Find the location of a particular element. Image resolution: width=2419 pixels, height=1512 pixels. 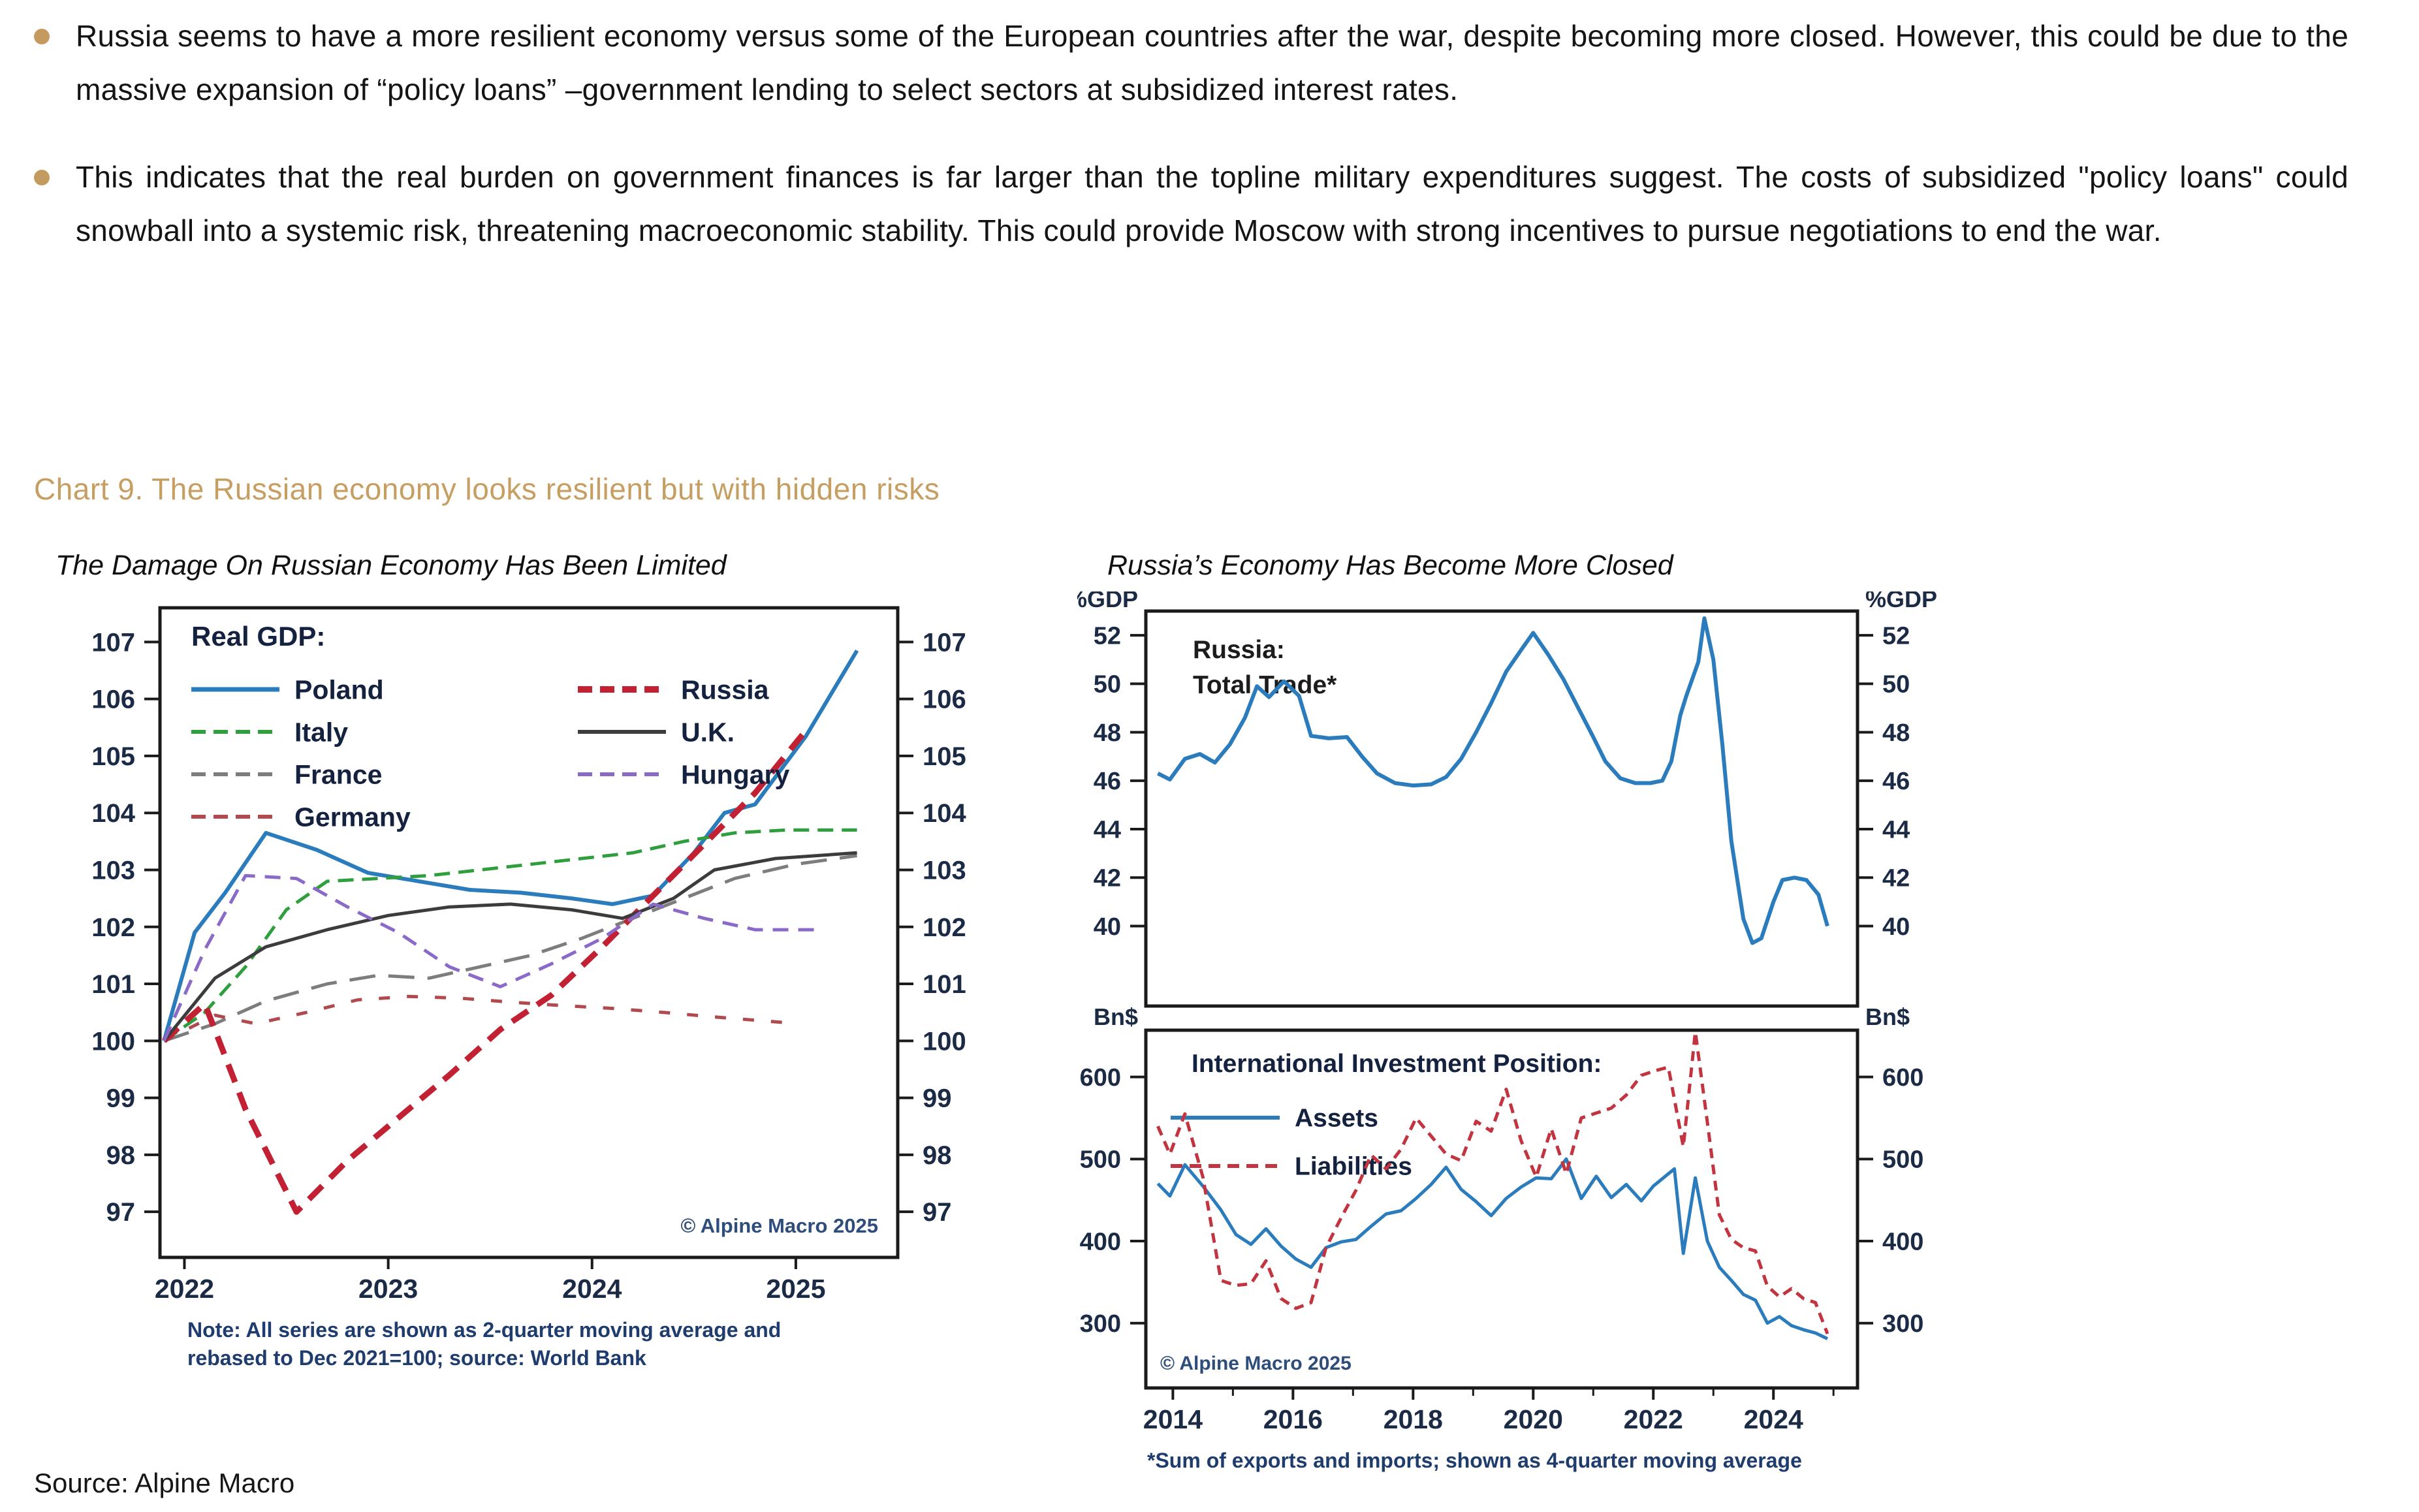

gdp-legend-title: Real GDP: is located at coordinates (258, 636).